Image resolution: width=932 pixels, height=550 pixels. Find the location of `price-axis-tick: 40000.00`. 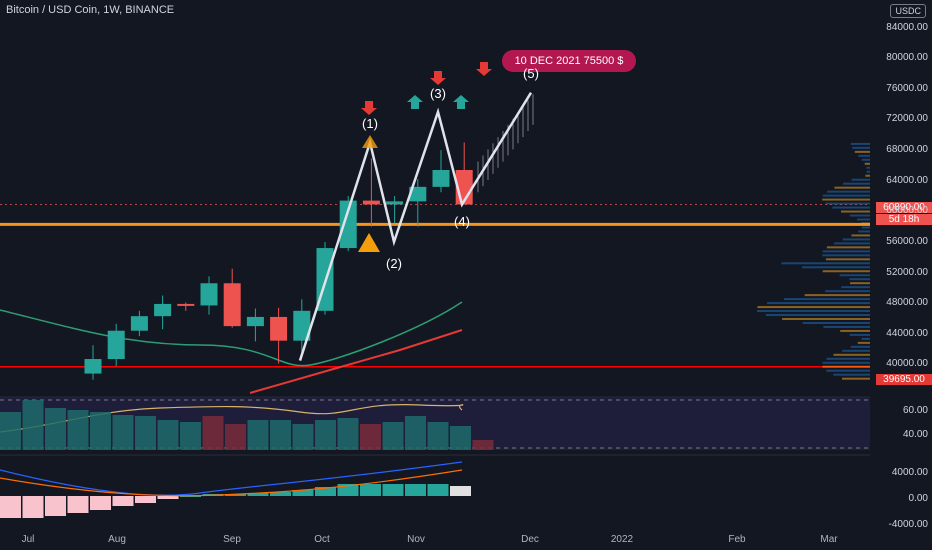

price-axis-tick: 40000.00 is located at coordinates (907, 364).